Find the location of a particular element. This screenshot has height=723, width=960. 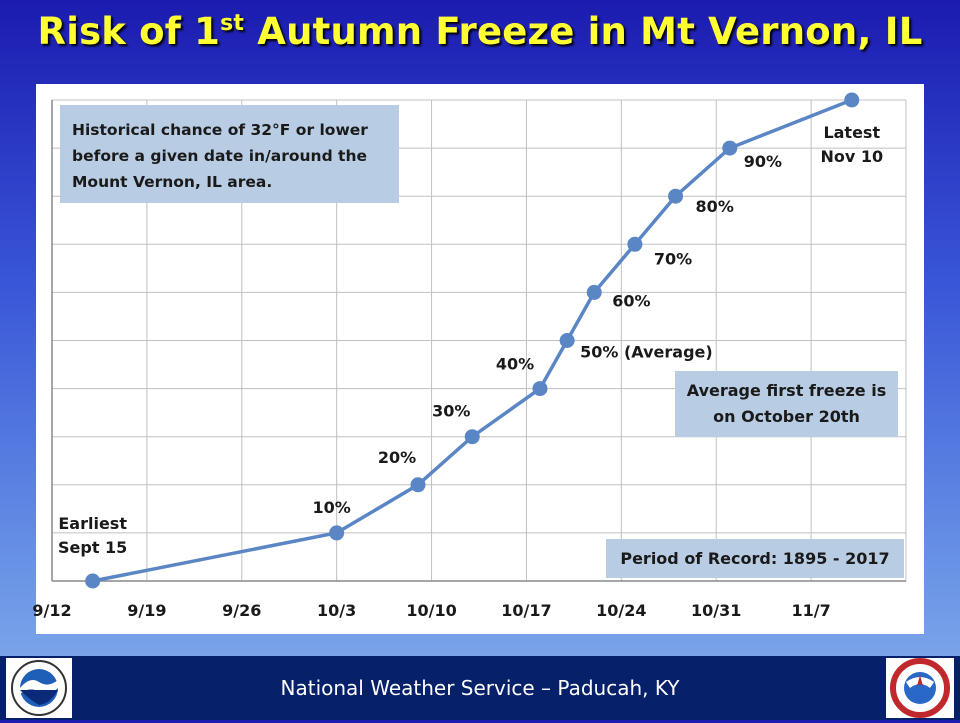

data-label: 80% is located at coordinates (715, 206).